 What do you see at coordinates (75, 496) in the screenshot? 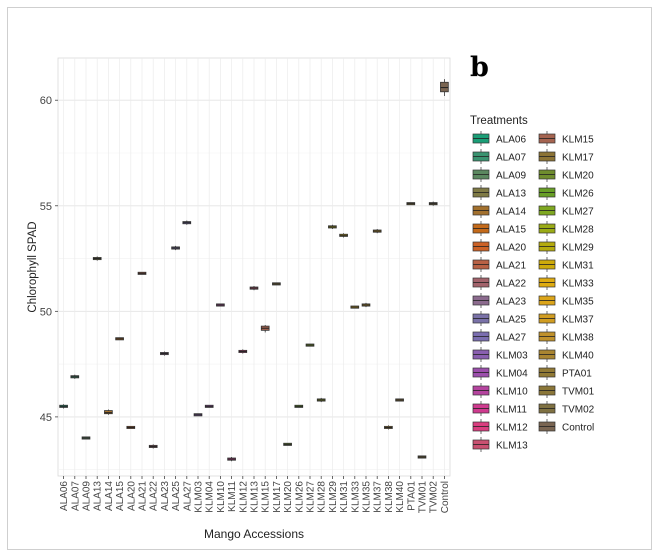
I see `x-tick-label: ALA07` at bounding box center [75, 496].